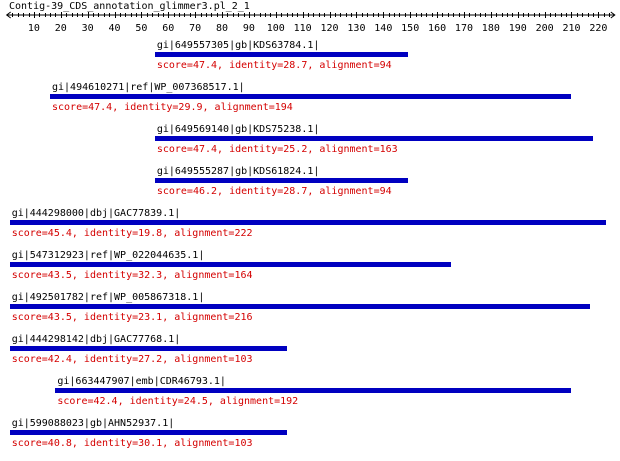 The width and height of the screenshot is (620, 461). Describe the element at coordinates (88, 28) in the screenshot. I see `ruler-tick-label: 30` at that location.